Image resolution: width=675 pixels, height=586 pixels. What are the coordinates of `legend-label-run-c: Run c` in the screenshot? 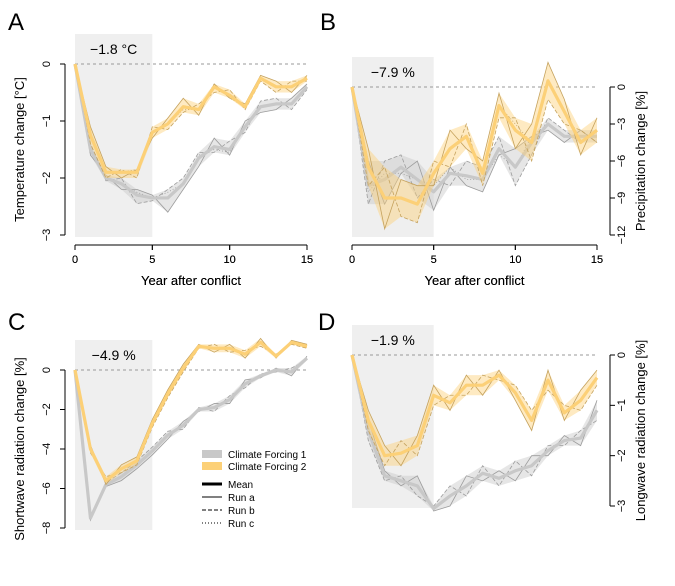 It's located at (241, 524).